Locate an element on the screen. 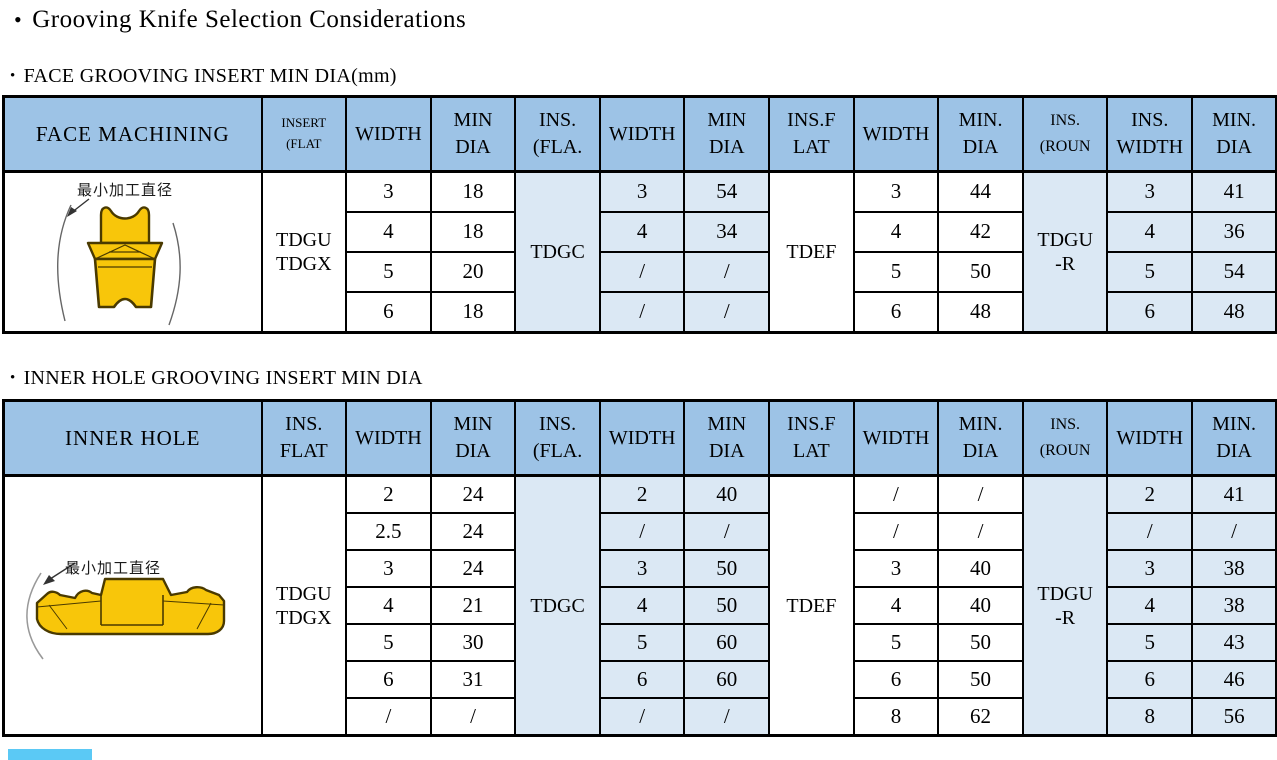 The height and width of the screenshot is (760, 1277). min-dia-cell: 20 is located at coordinates (473, 272).